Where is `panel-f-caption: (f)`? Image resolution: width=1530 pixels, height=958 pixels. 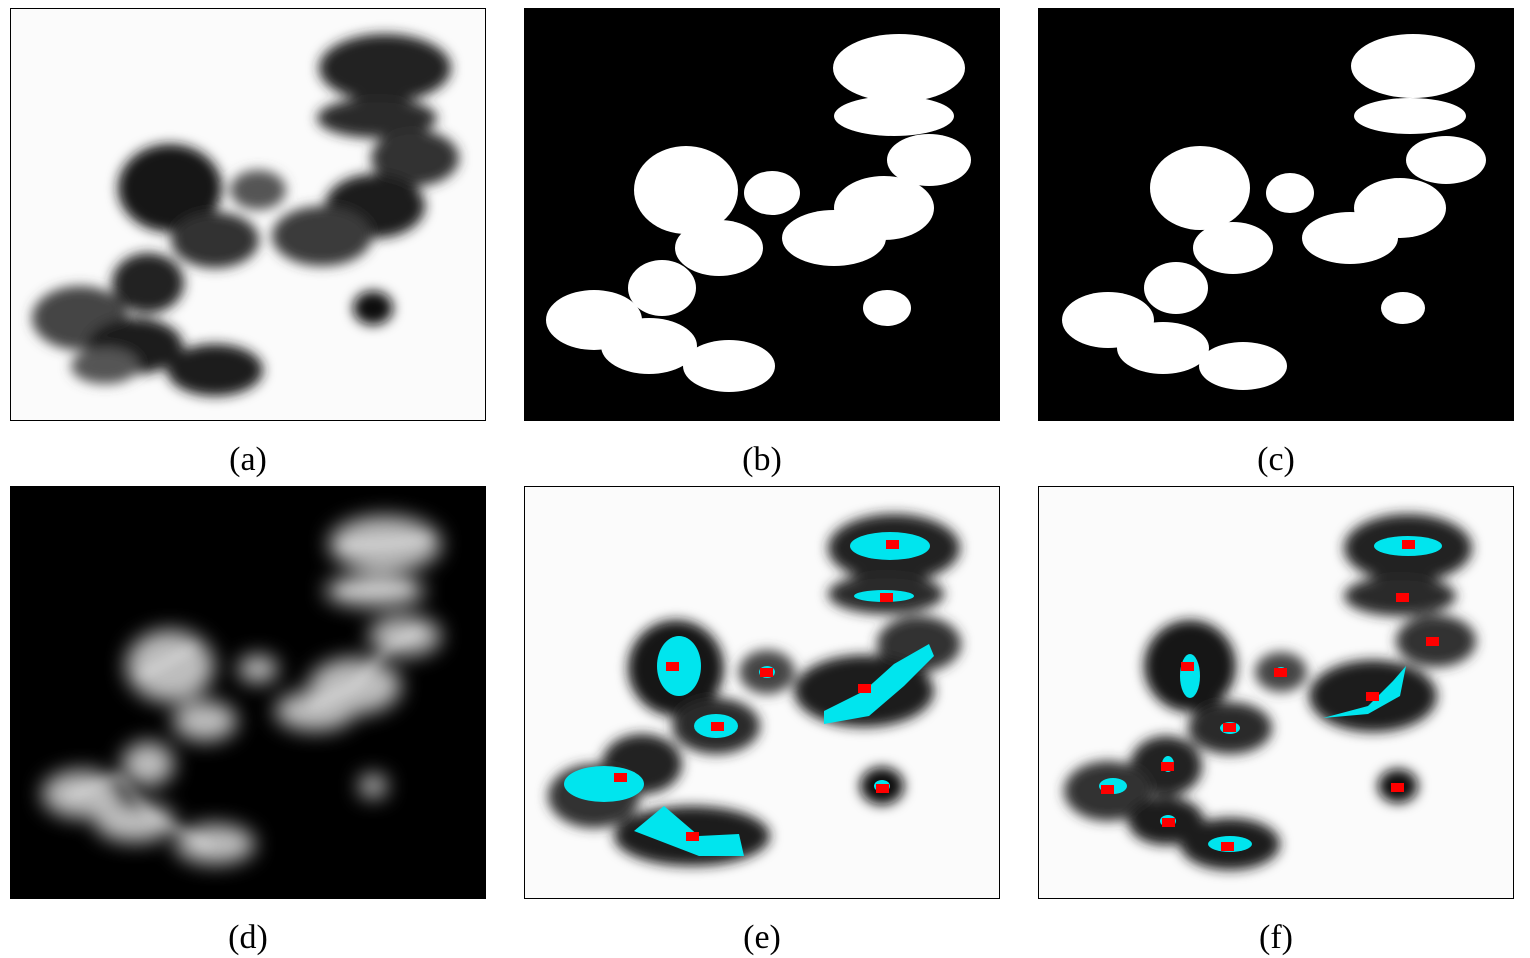
panel-f-caption: (f) is located at coordinates (1276, 937).